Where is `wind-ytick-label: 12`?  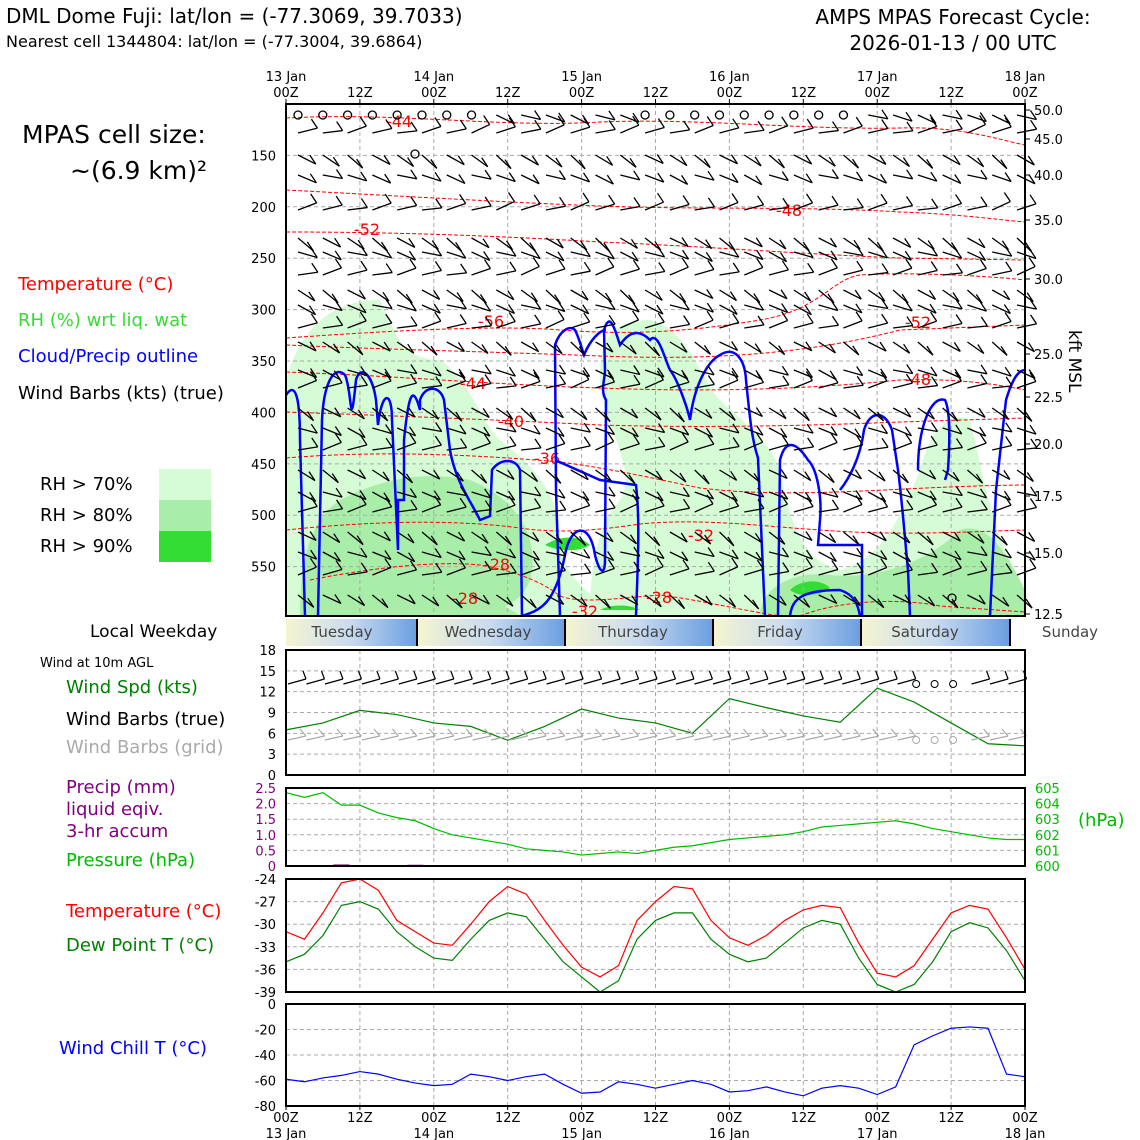 wind-ytick-label: 12 is located at coordinates (267, 693).